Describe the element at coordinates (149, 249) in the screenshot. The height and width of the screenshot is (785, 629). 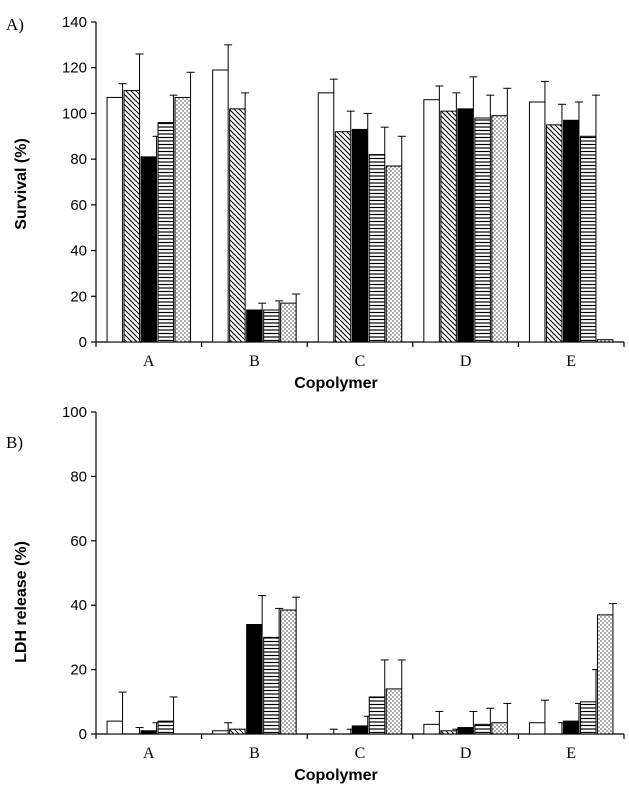
I see `panel-a-bar-solid-black-A` at that location.